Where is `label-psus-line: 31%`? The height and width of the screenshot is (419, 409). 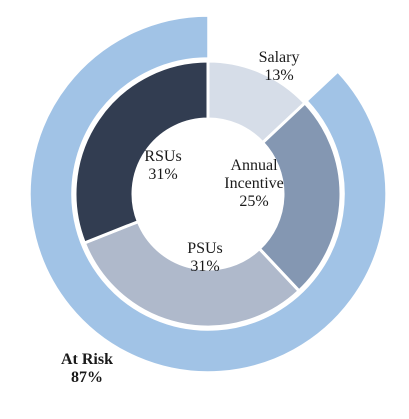 label-psus-line: 31% is located at coordinates (204, 266).